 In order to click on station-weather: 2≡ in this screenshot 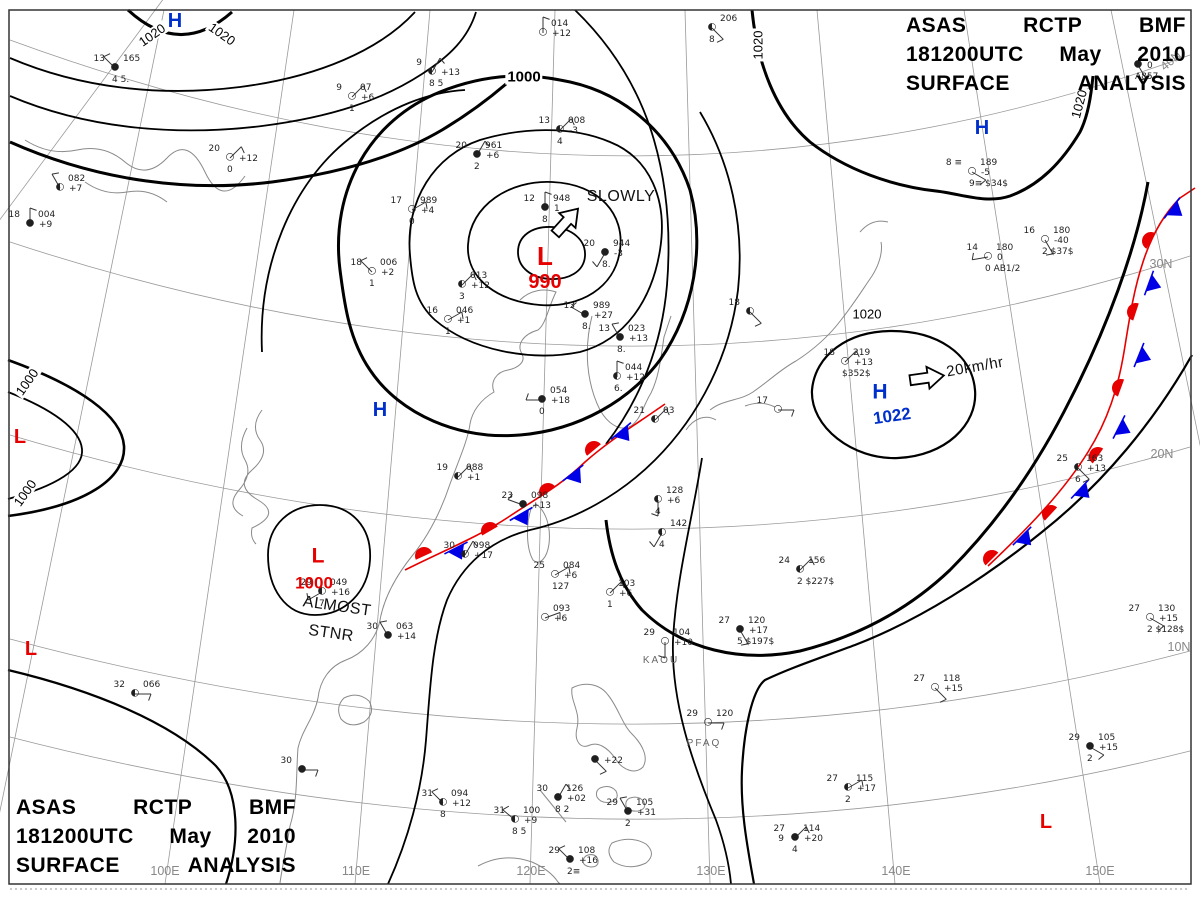, I will do `click(574, 872)`.